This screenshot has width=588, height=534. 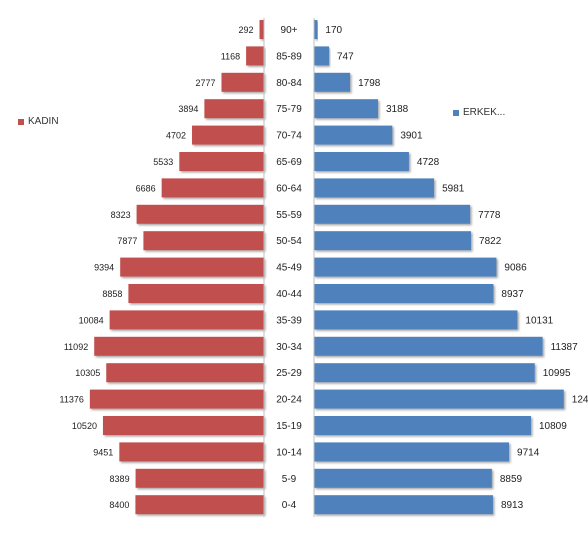 I want to click on kadin-value-label: 10305, so click(x=87, y=373).